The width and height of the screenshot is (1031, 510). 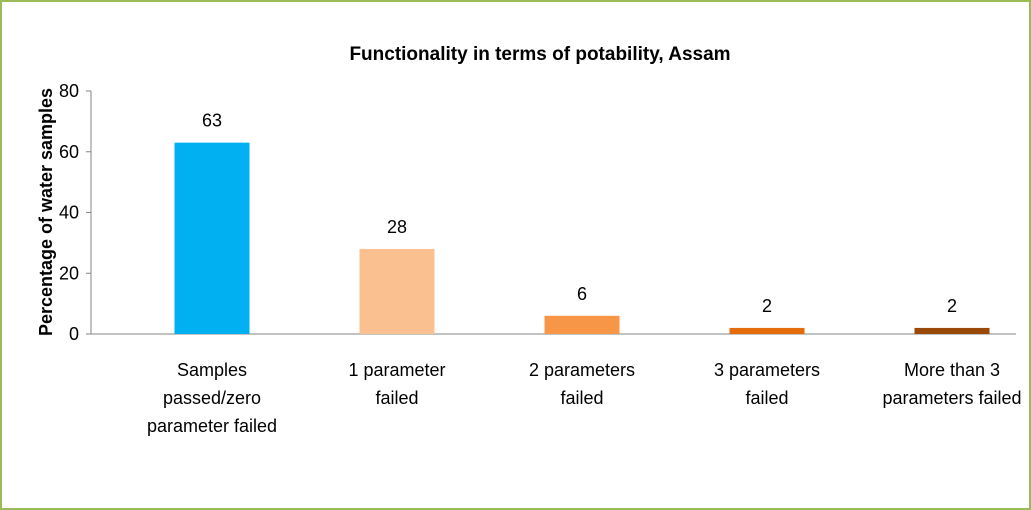 I want to click on y-tick-label: 0, so click(x=74, y=334).